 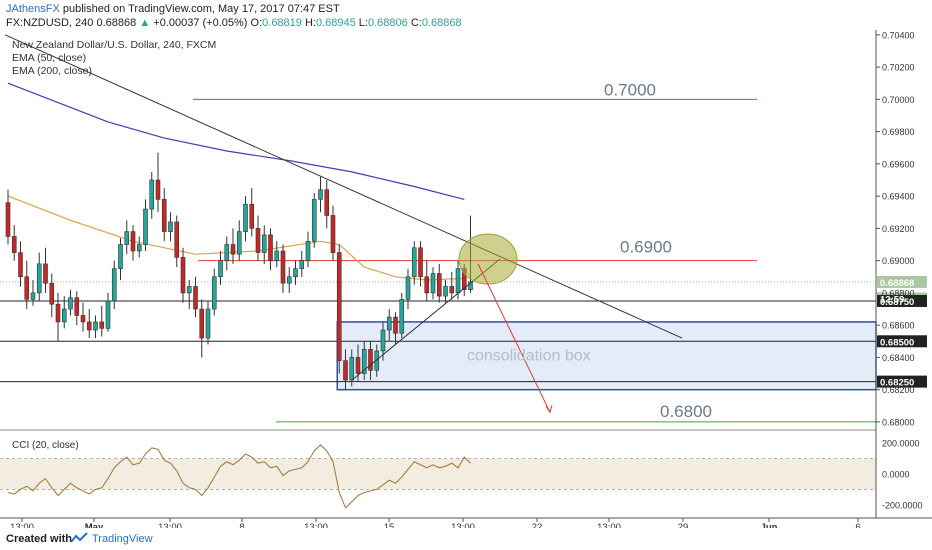 I want to click on up-arrow-icon: ▲, so click(x=145, y=23).